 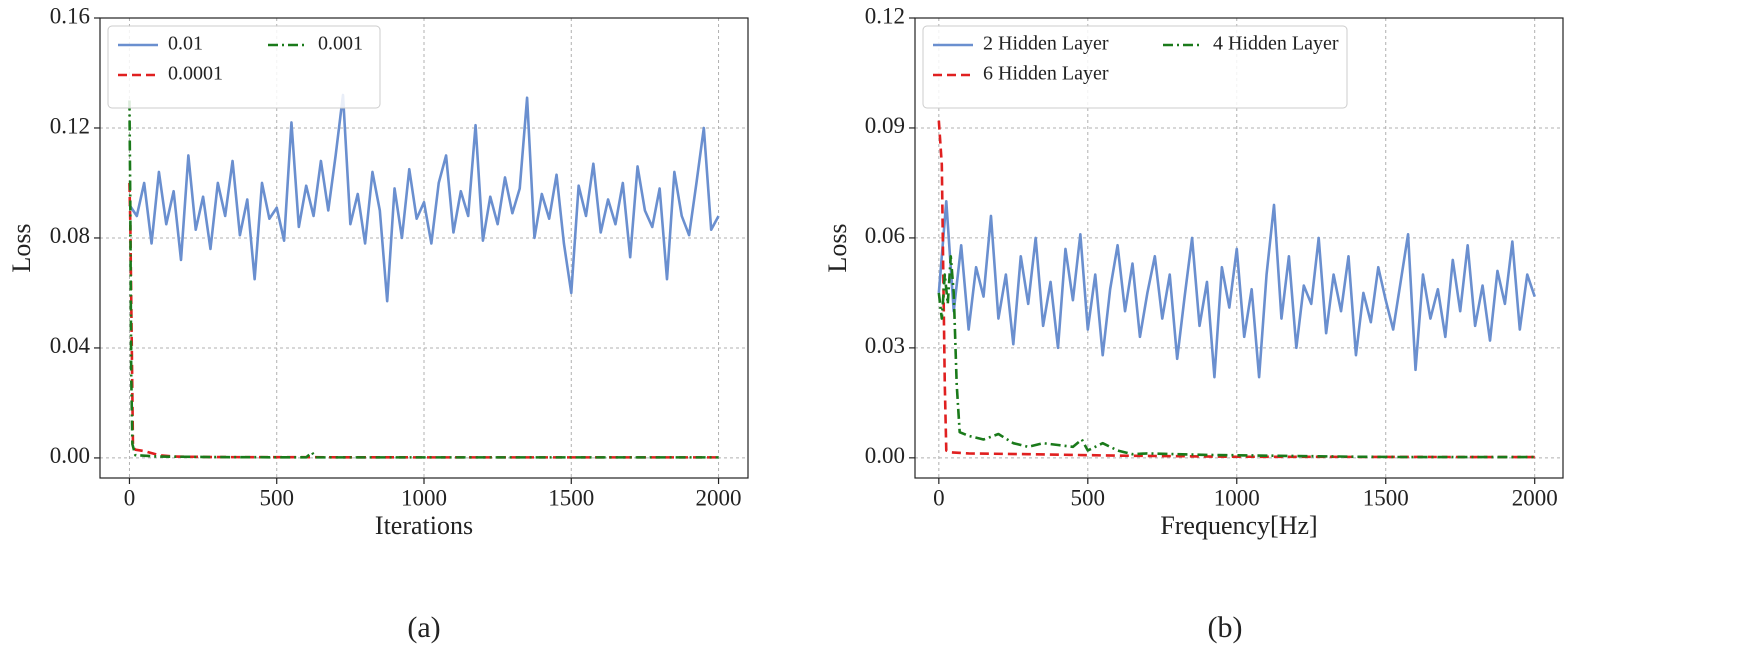 I want to click on y-tick-label: 0.09, so click(x=885, y=125).